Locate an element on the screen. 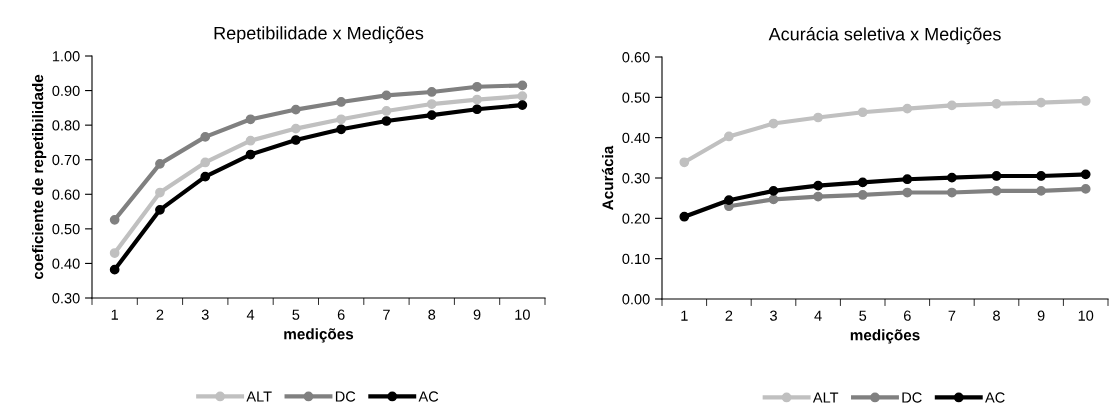 The width and height of the screenshot is (1113, 412). x-tick-label: 3 is located at coordinates (773, 315).